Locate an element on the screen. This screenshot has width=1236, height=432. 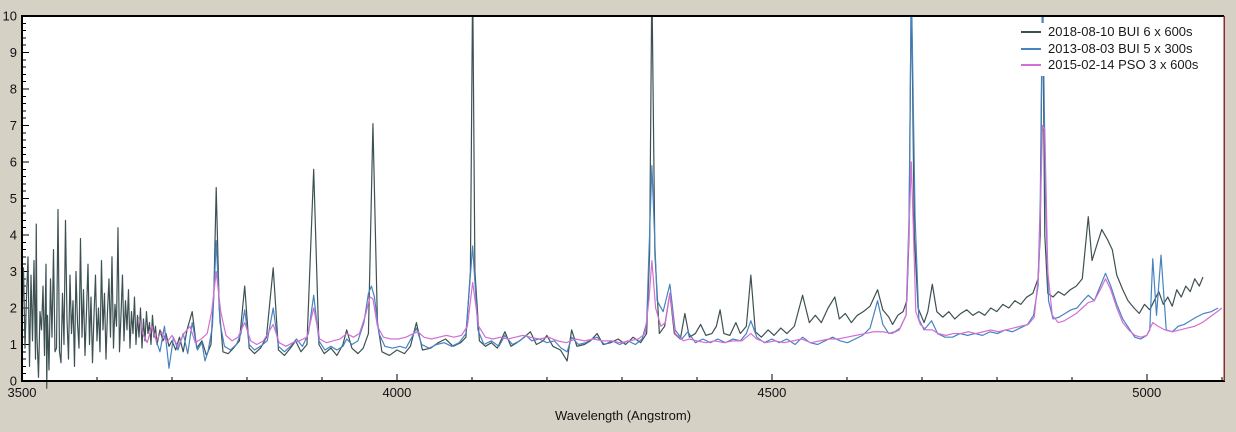
y-tick-label: 8 is located at coordinates (13, 89).